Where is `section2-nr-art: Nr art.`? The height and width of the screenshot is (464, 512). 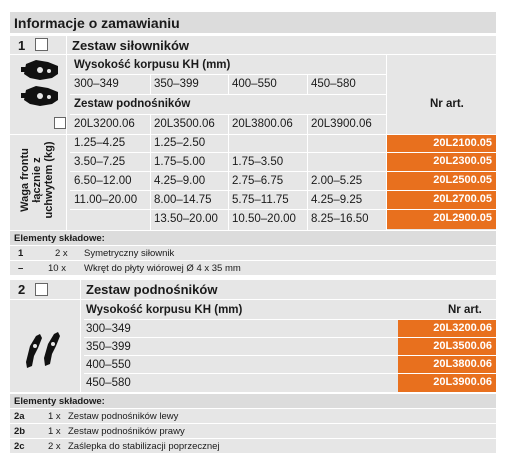 section2-nr-art: Nr art. is located at coordinates (465, 310).